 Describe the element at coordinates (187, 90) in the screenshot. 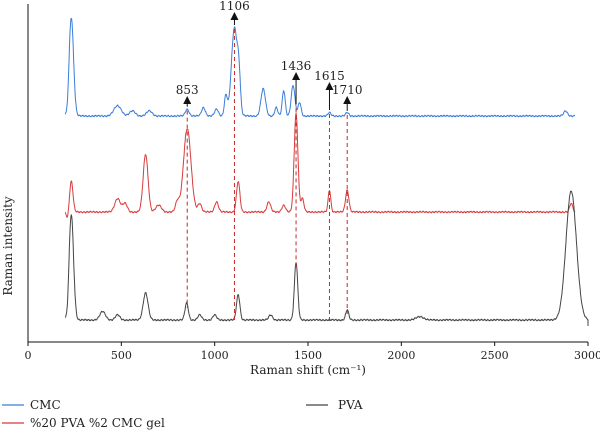

I see `peak-label-853: 853` at that location.